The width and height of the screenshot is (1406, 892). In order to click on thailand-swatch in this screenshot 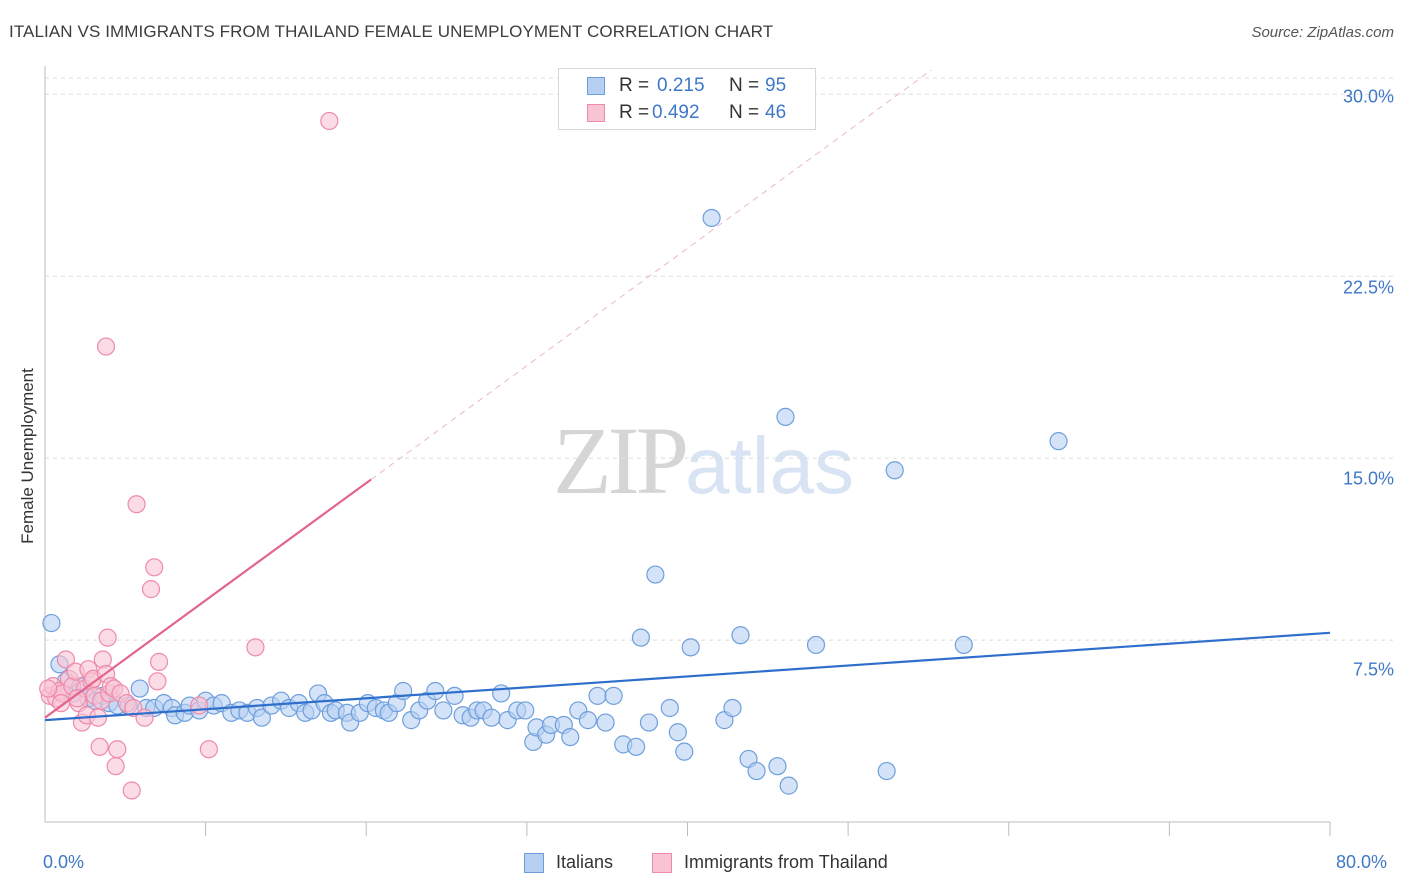, I will do `click(596, 113)`.